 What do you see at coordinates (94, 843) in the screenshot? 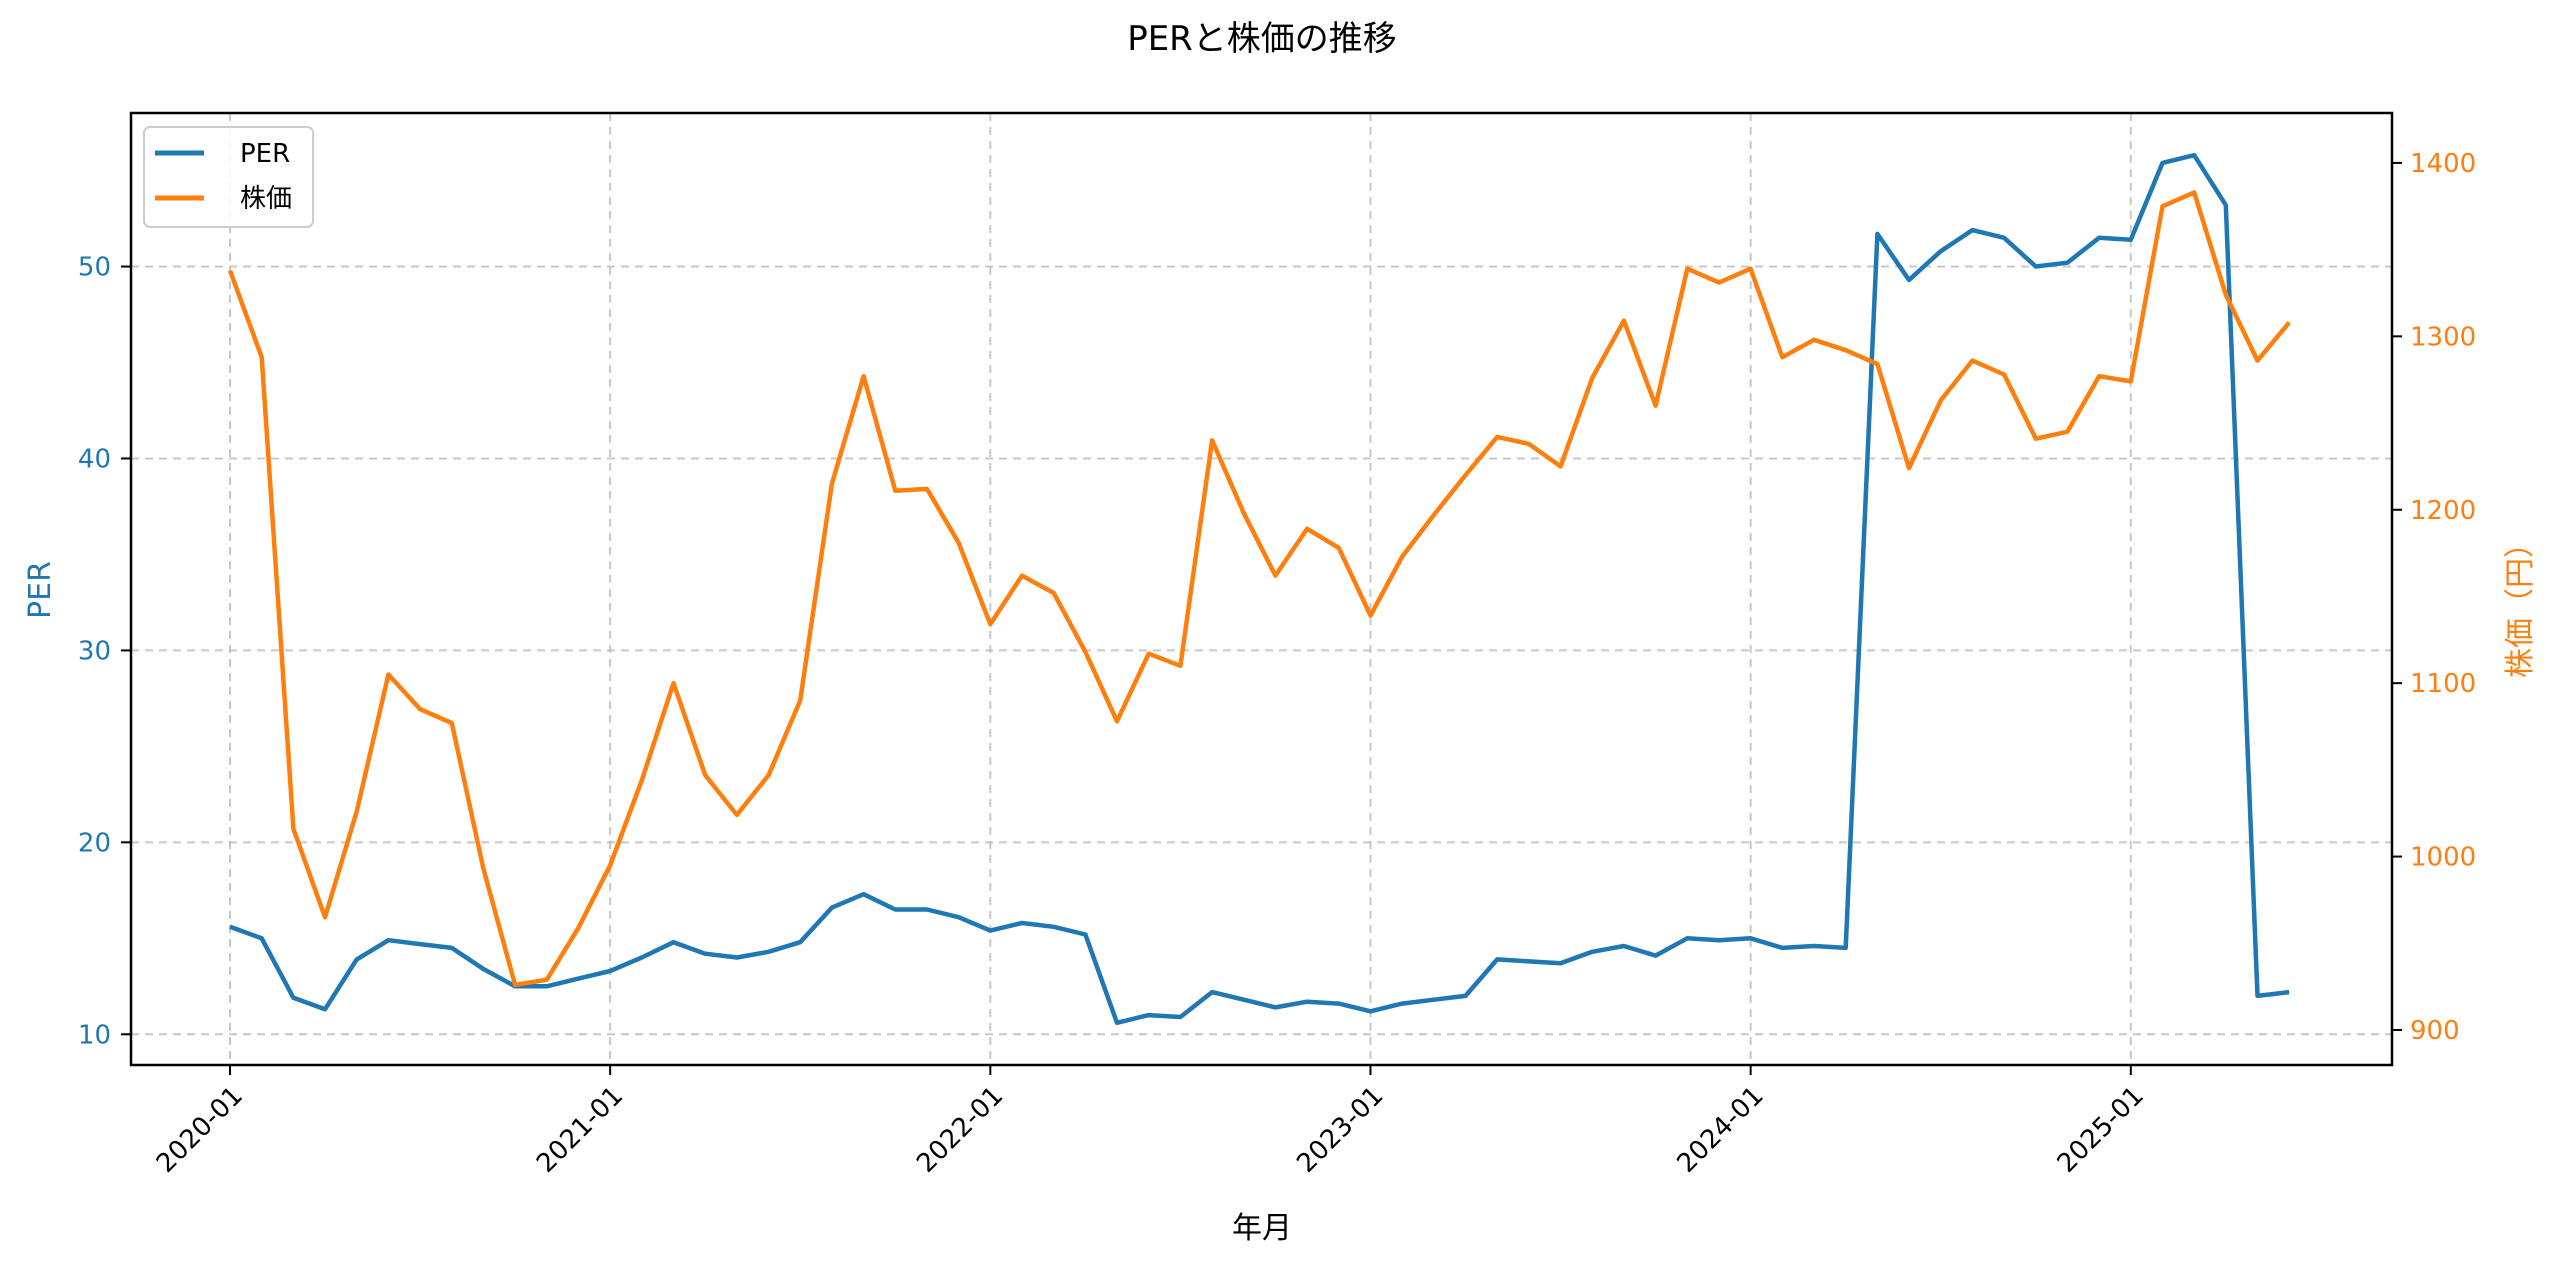
I see `left-tick-label: 20` at bounding box center [94, 843].